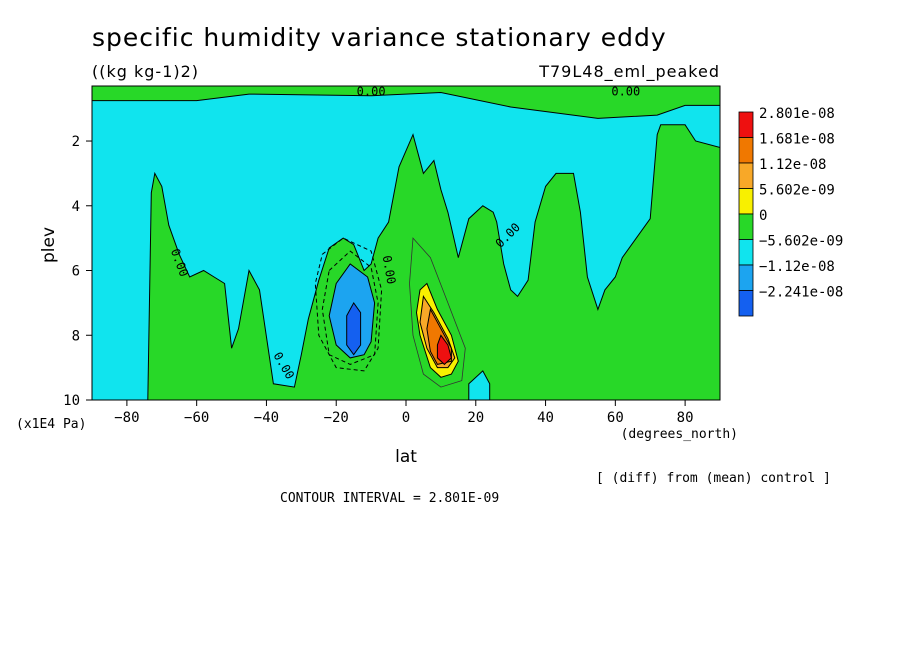  I want to click on diff-note: [ (diff) from (mean) control ], so click(713, 478).